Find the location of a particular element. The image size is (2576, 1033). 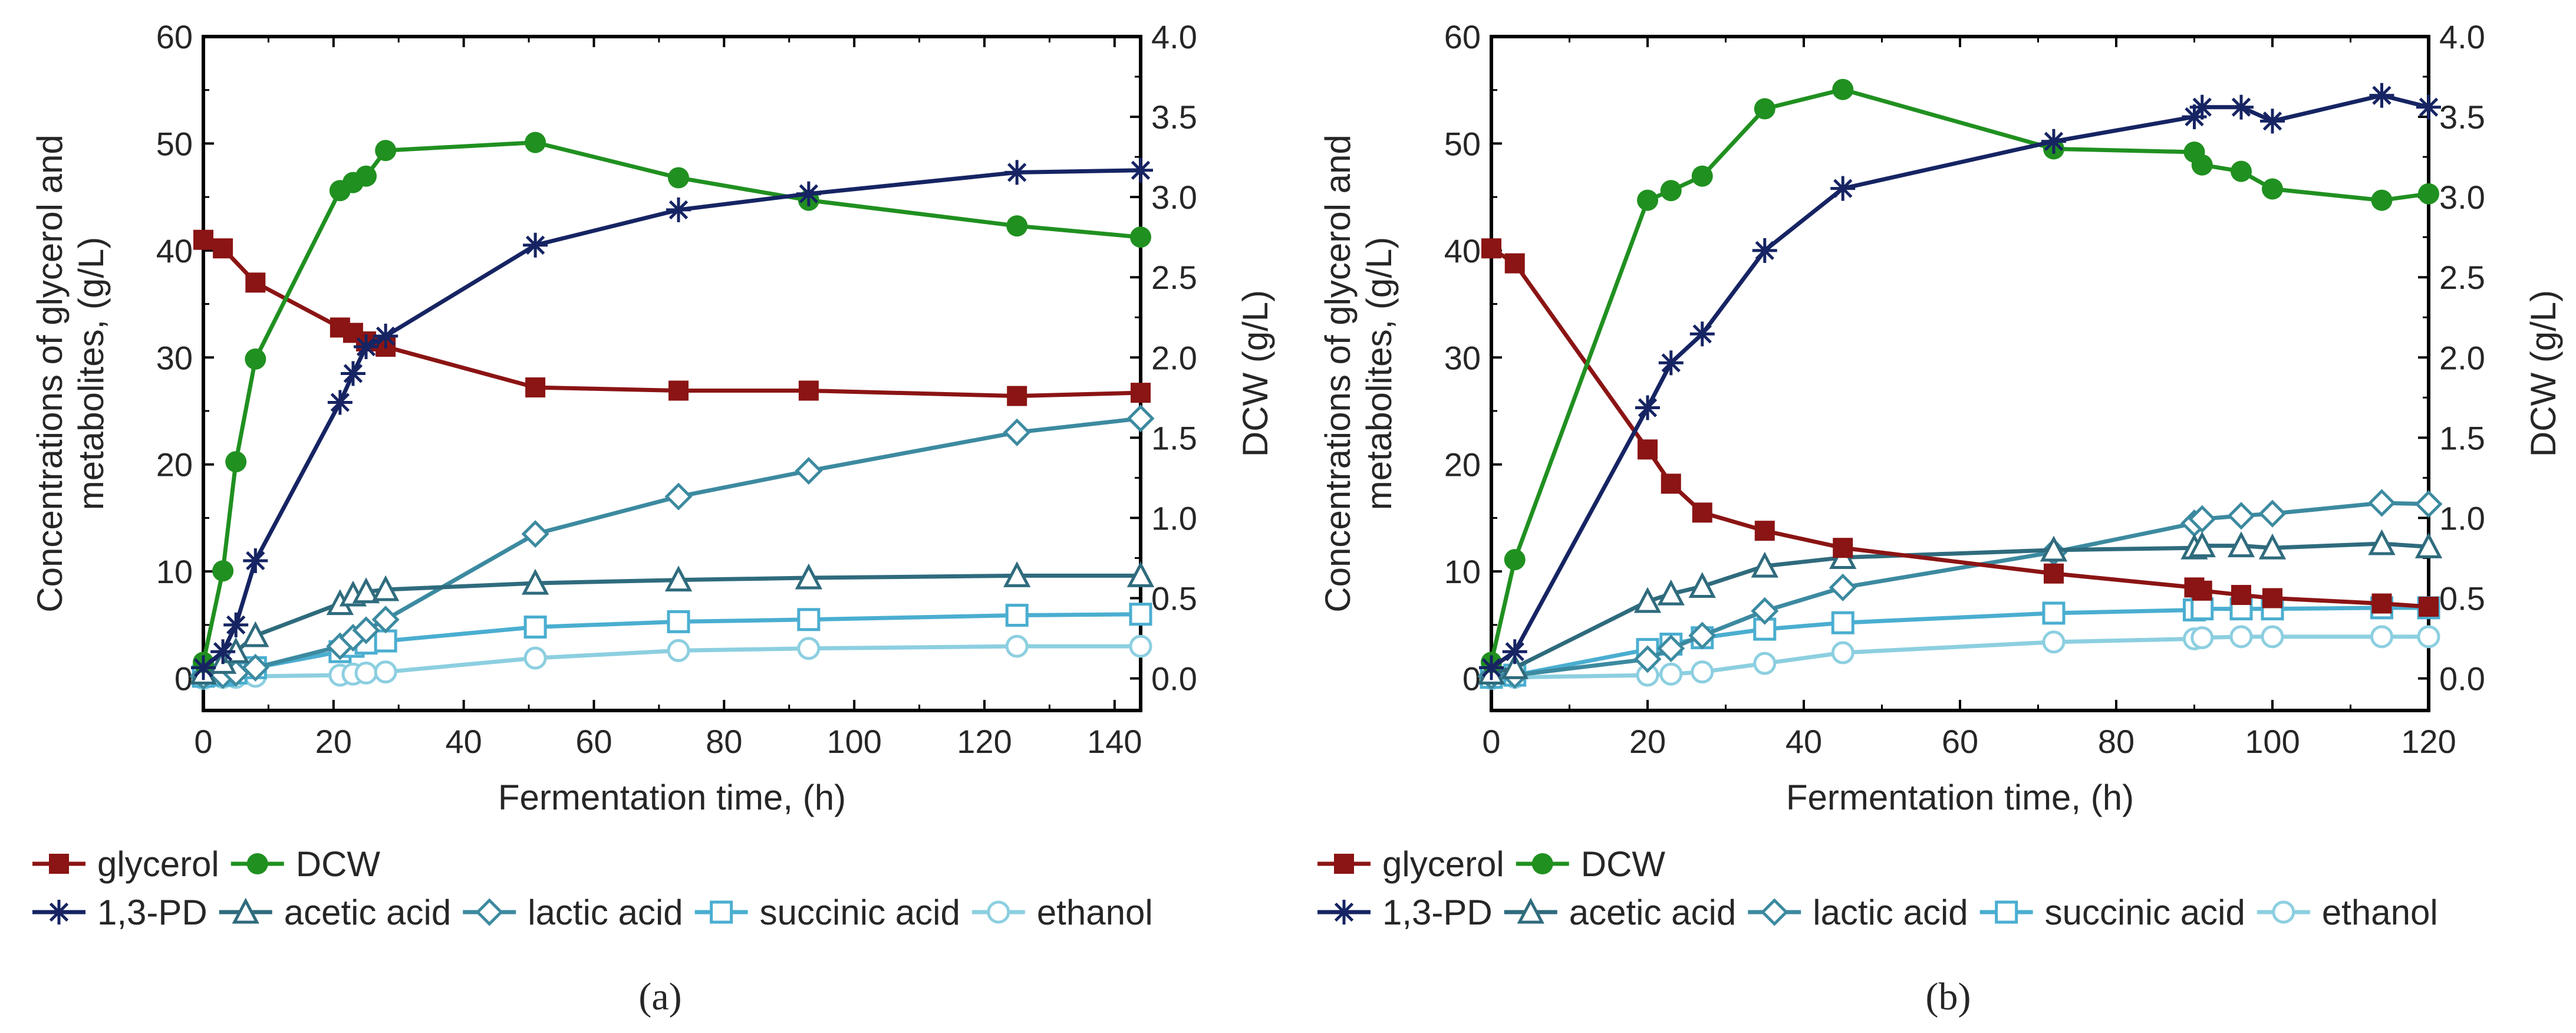

panel-b-series-line is located at coordinates (1960, 658).